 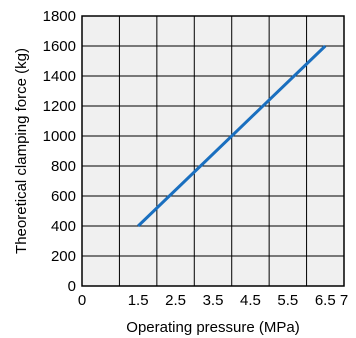 What do you see at coordinates (250, 300) in the screenshot?
I see `x-tick-label-4: 4.5` at bounding box center [250, 300].